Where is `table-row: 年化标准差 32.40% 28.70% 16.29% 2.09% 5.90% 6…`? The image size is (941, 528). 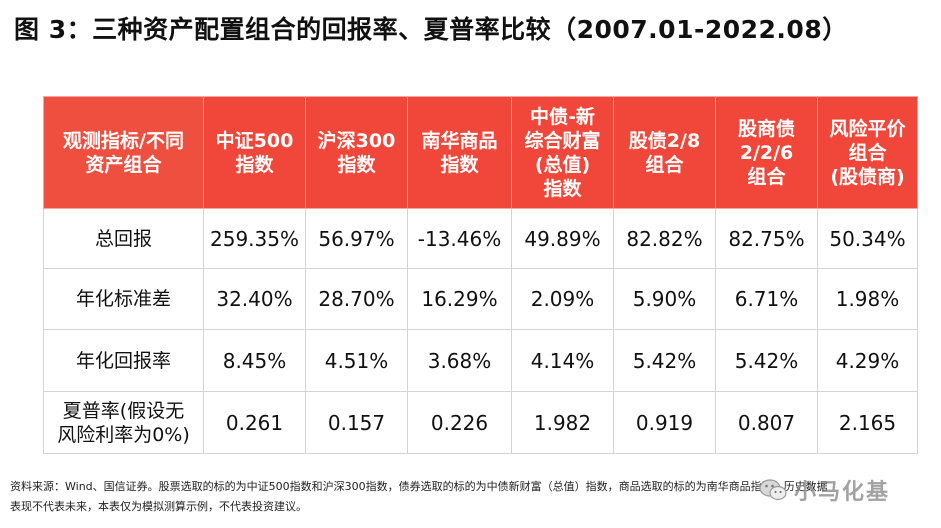 table-row: 年化标准差 32.40% 28.70% 16.29% 2.09% 5.90% 6… is located at coordinates (480, 299).